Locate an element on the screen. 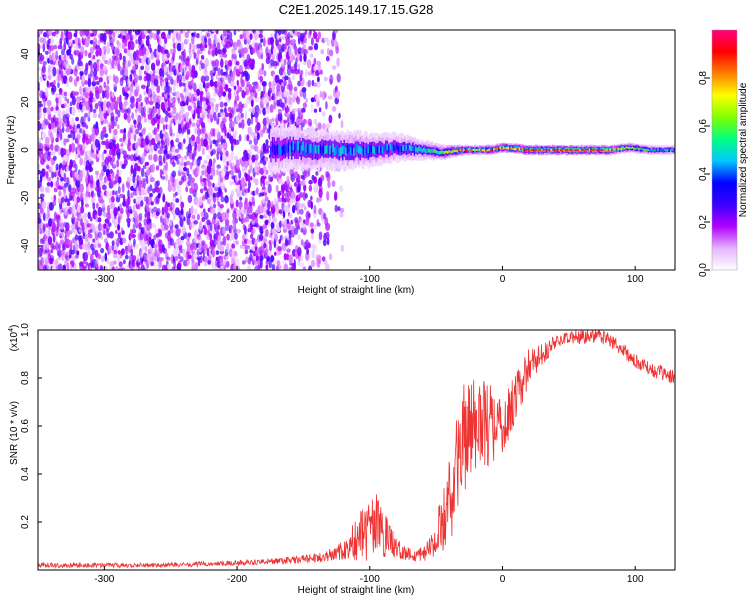 The width and height of the screenshot is (750, 600). colorbar-tick-label: 0.4 is located at coordinates (703, 174).